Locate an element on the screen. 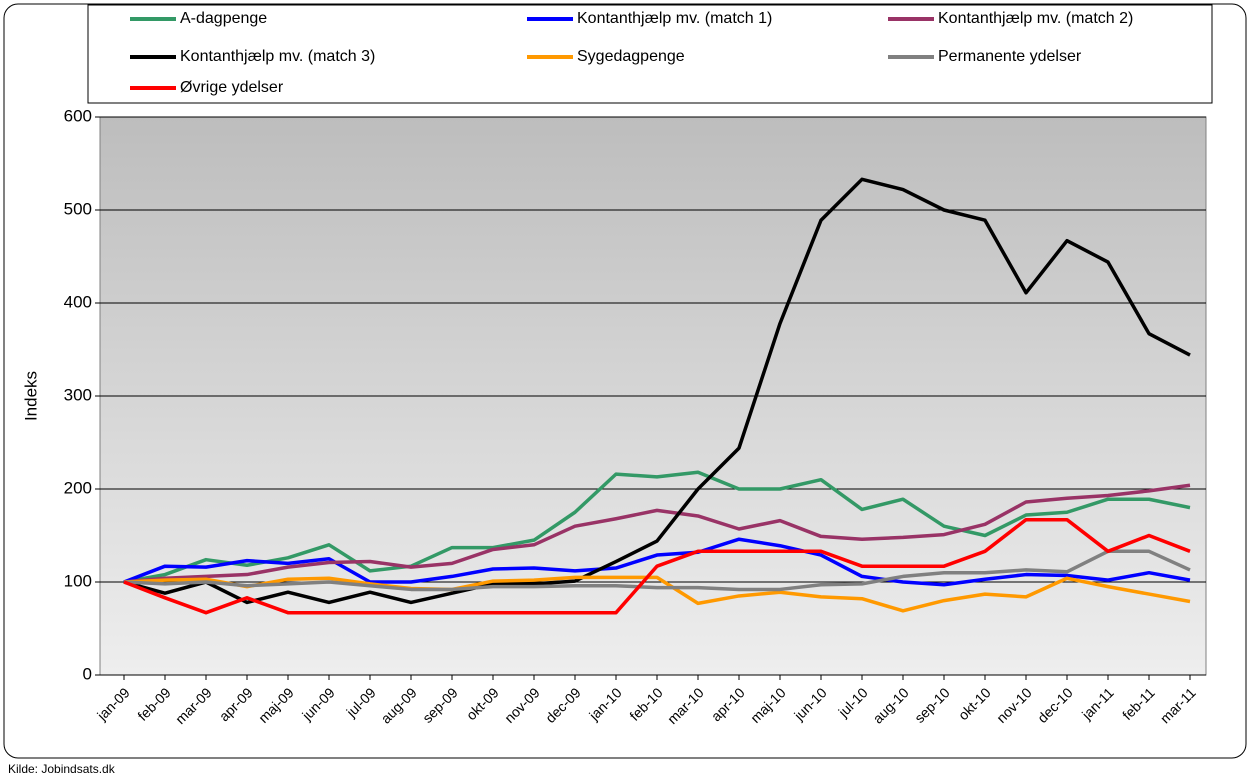  source: Kilde: Jobindsats.dk is located at coordinates (62, 769).